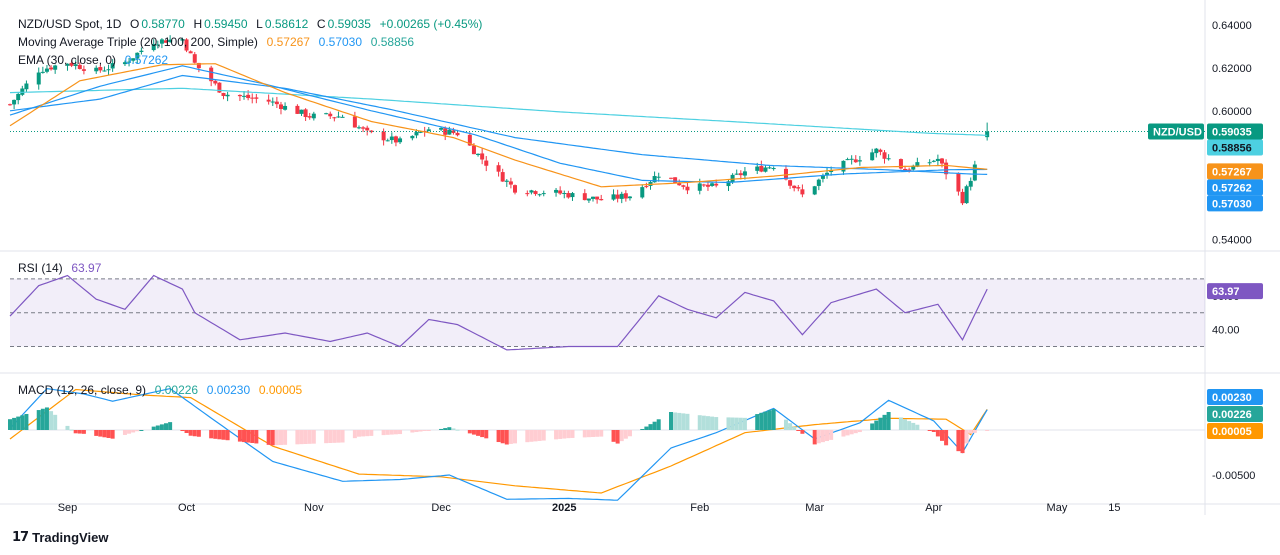 The height and width of the screenshot is (555, 1280). What do you see at coordinates (349, 24) in the screenshot?
I see `close-value: 0.59035` at bounding box center [349, 24].